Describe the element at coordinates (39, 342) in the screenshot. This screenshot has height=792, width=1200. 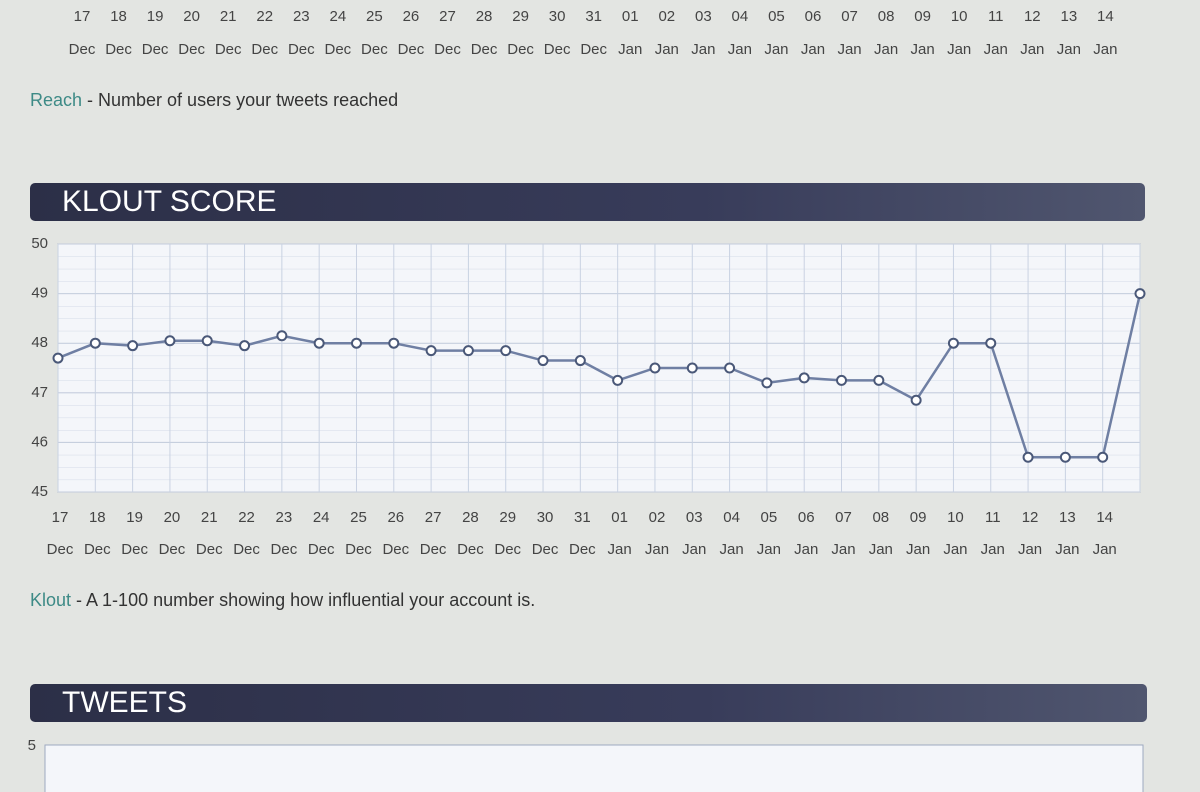
I see `y-tick-label: 48` at that location.